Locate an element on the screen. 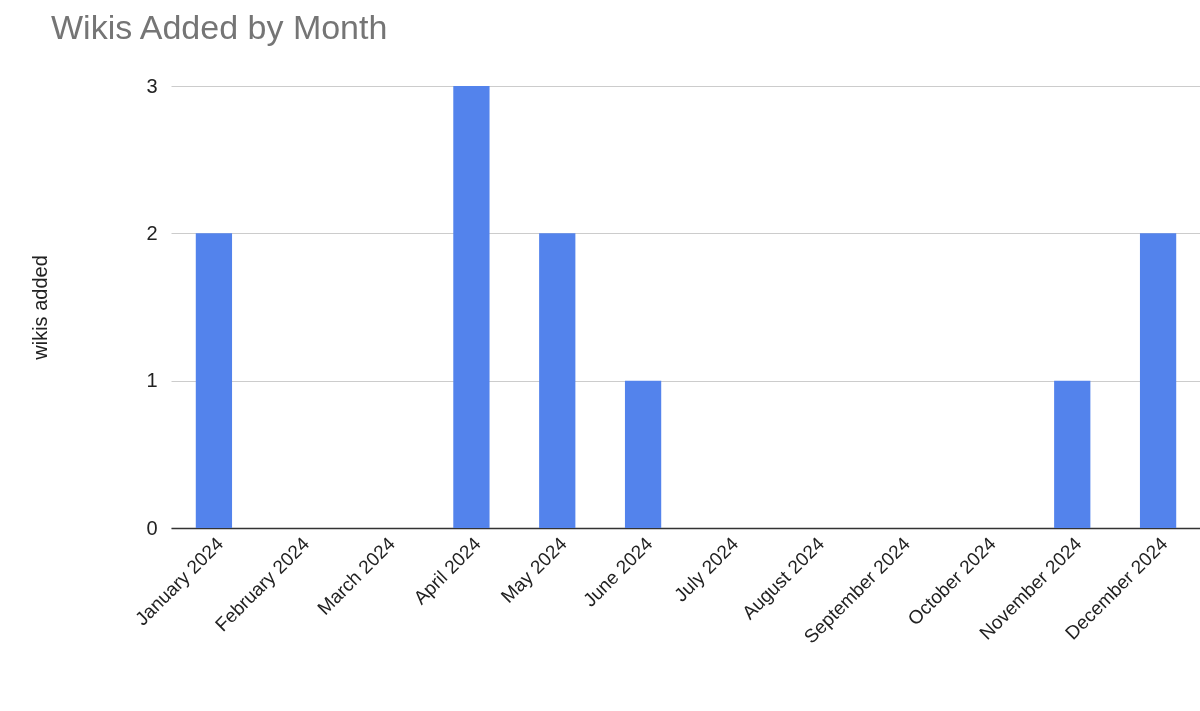  y-tick-label: 3 is located at coordinates (152, 85).